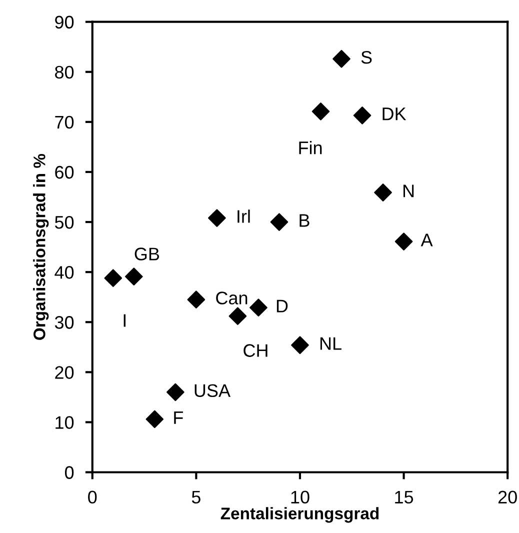 This screenshot has height=533, width=519. I want to click on y-tick-label: 30, so click(64, 322).